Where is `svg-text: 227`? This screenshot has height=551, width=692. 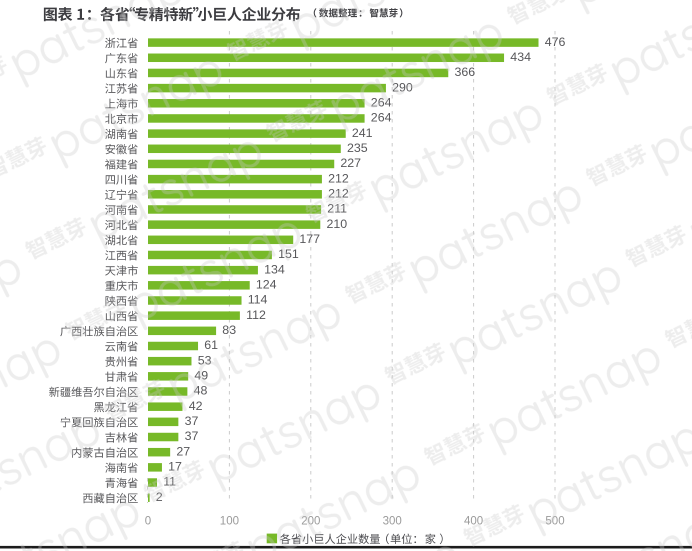 svg-text: 227 is located at coordinates (350, 163).